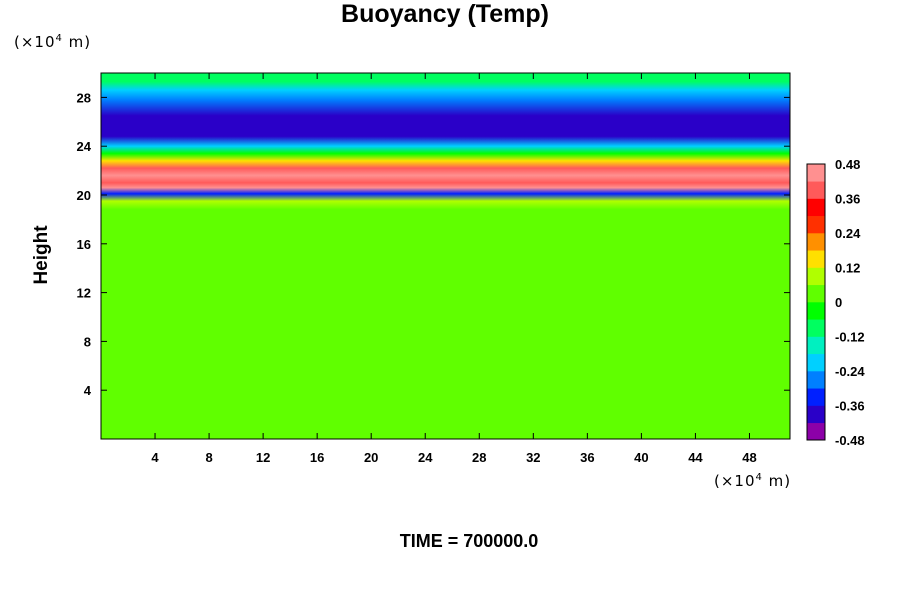 The height and width of the screenshot is (600, 900). Describe the element at coordinates (749, 457) in the screenshot. I see `x-tick-label: 48` at that location.